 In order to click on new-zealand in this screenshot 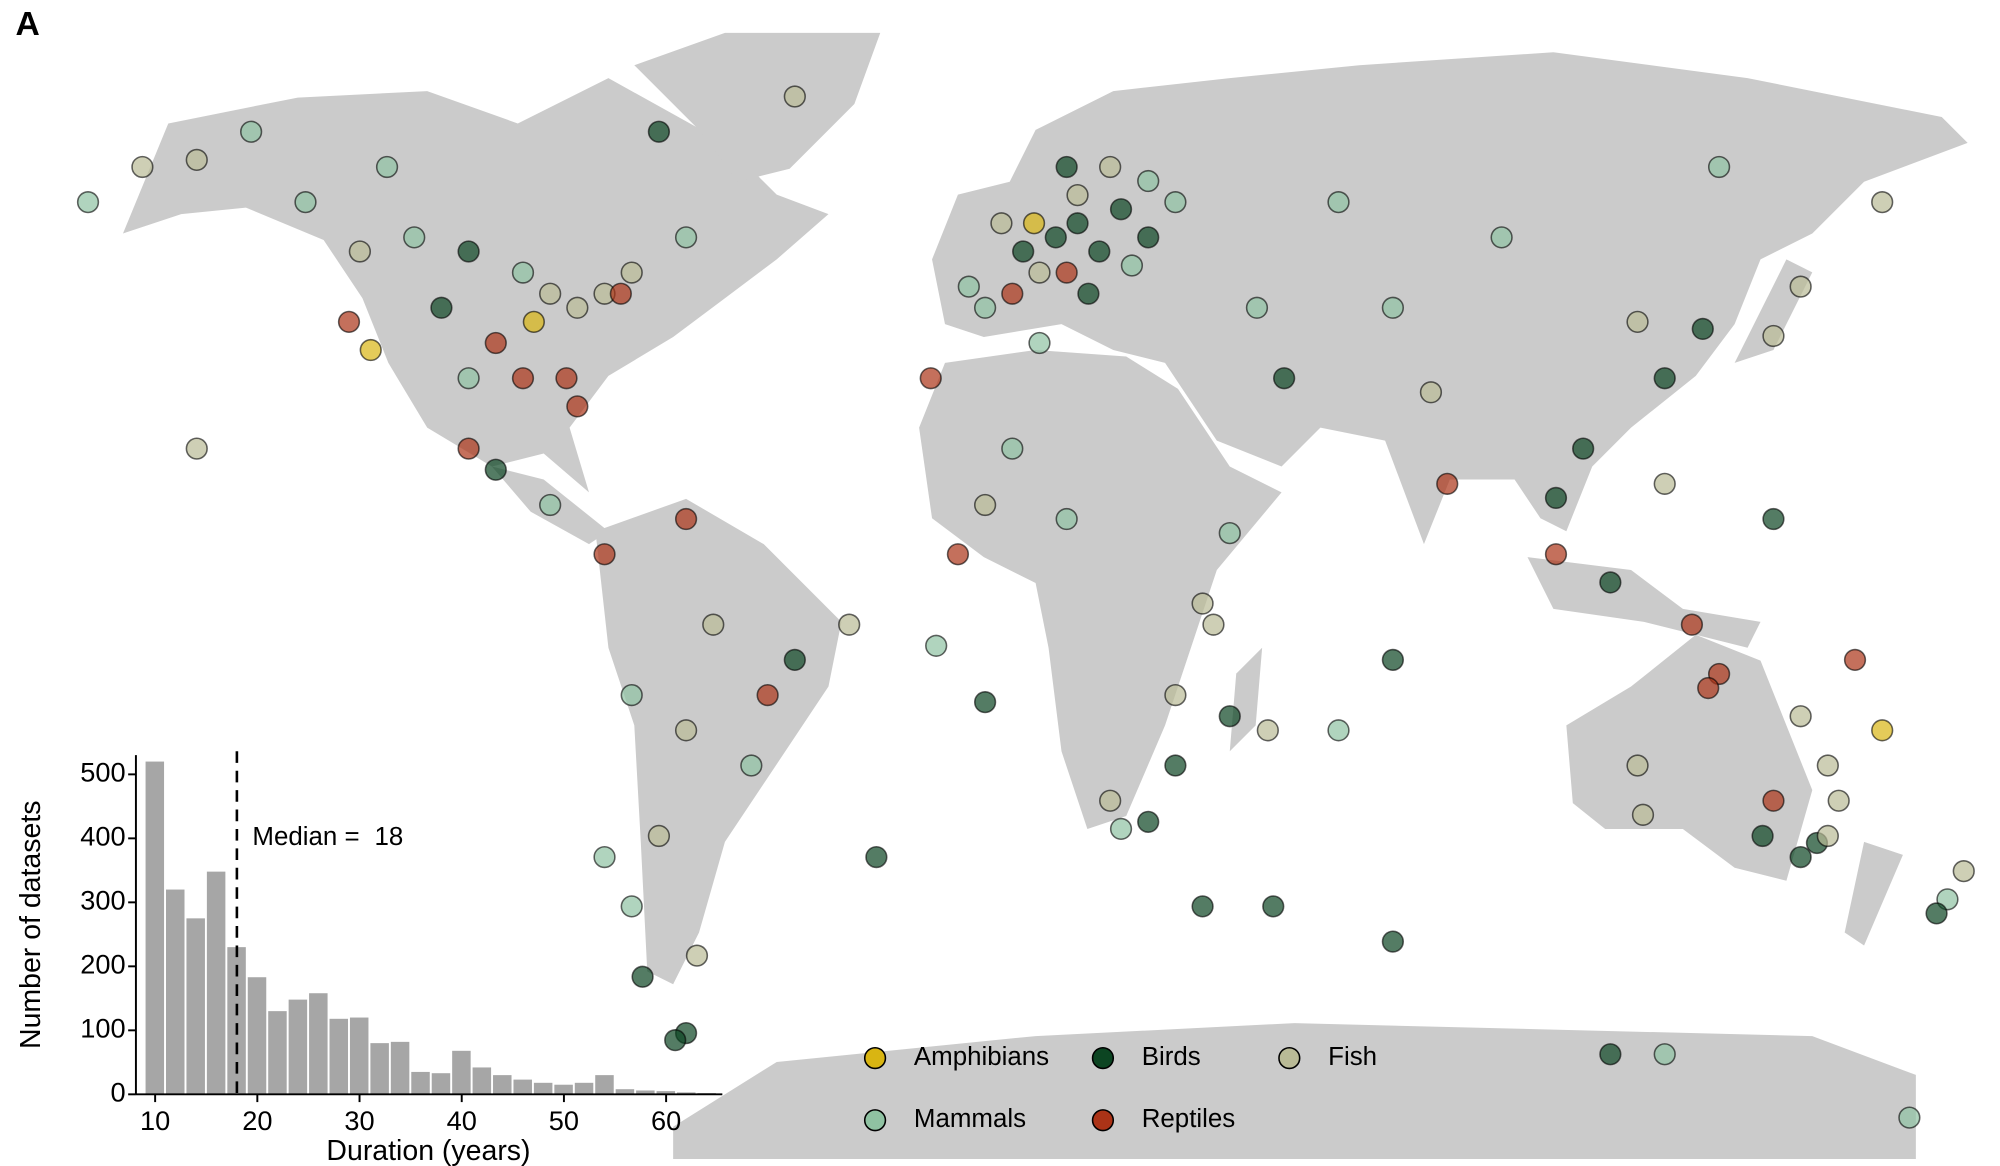, I will do `click(1873, 893)`.